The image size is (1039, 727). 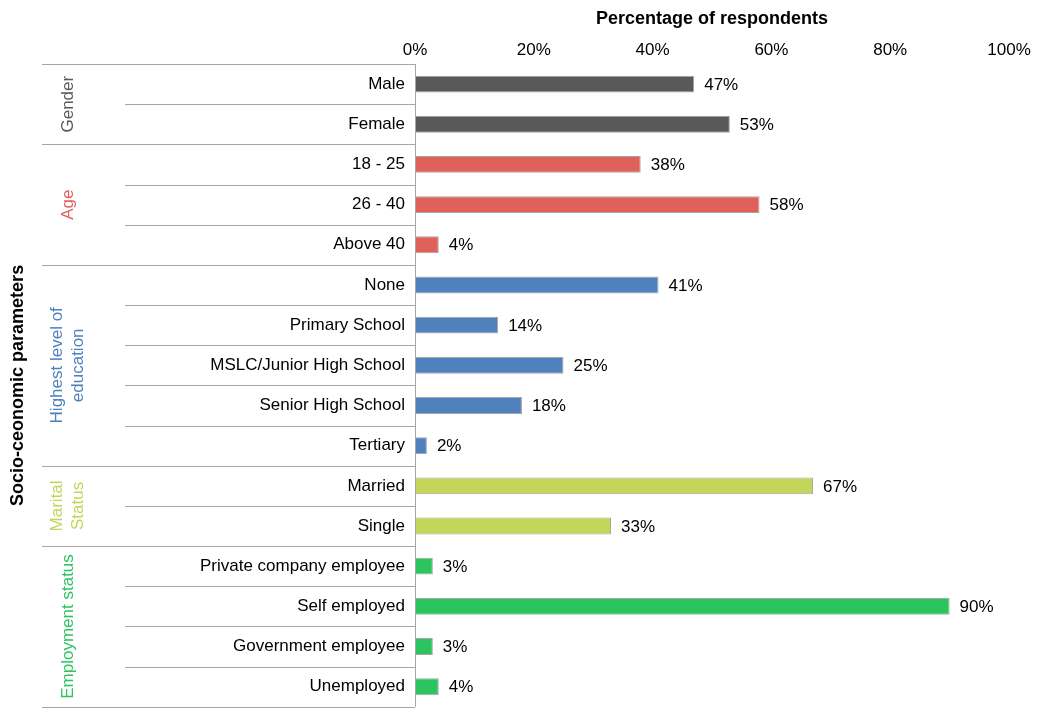 What do you see at coordinates (712, 17) in the screenshot?
I see `x-axis-title: Percentage of respondents` at bounding box center [712, 17].